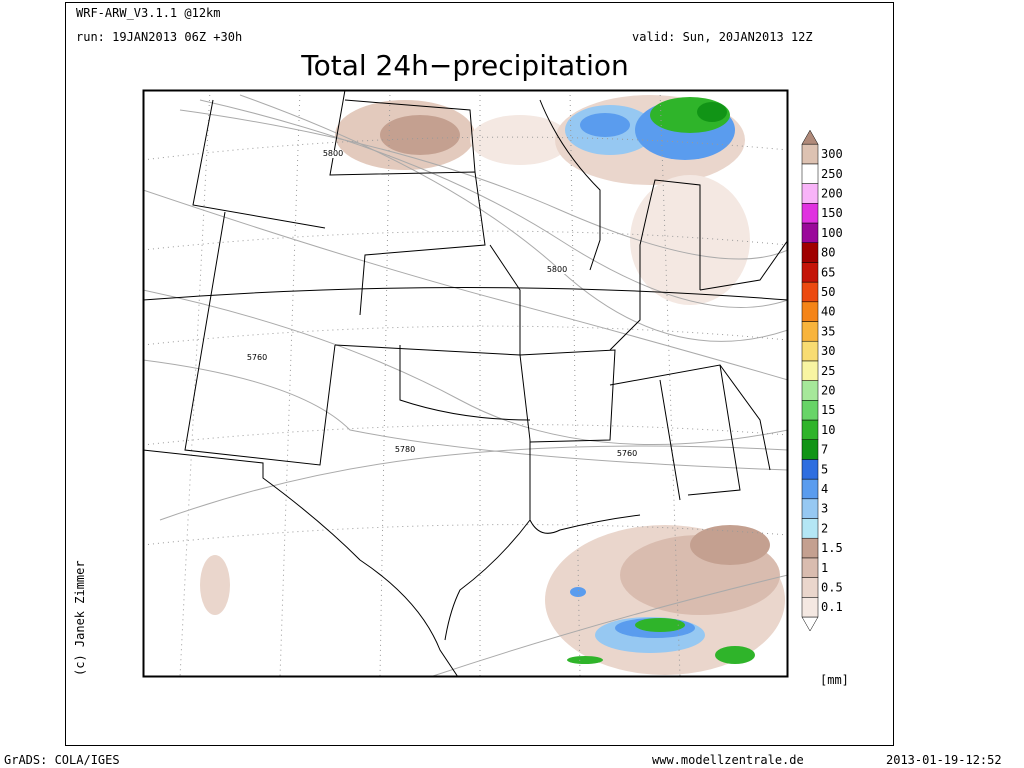 The image size is (1024, 768). I want to click on run-label: run: 19JAN2013 06Z +30h, so click(159, 37).